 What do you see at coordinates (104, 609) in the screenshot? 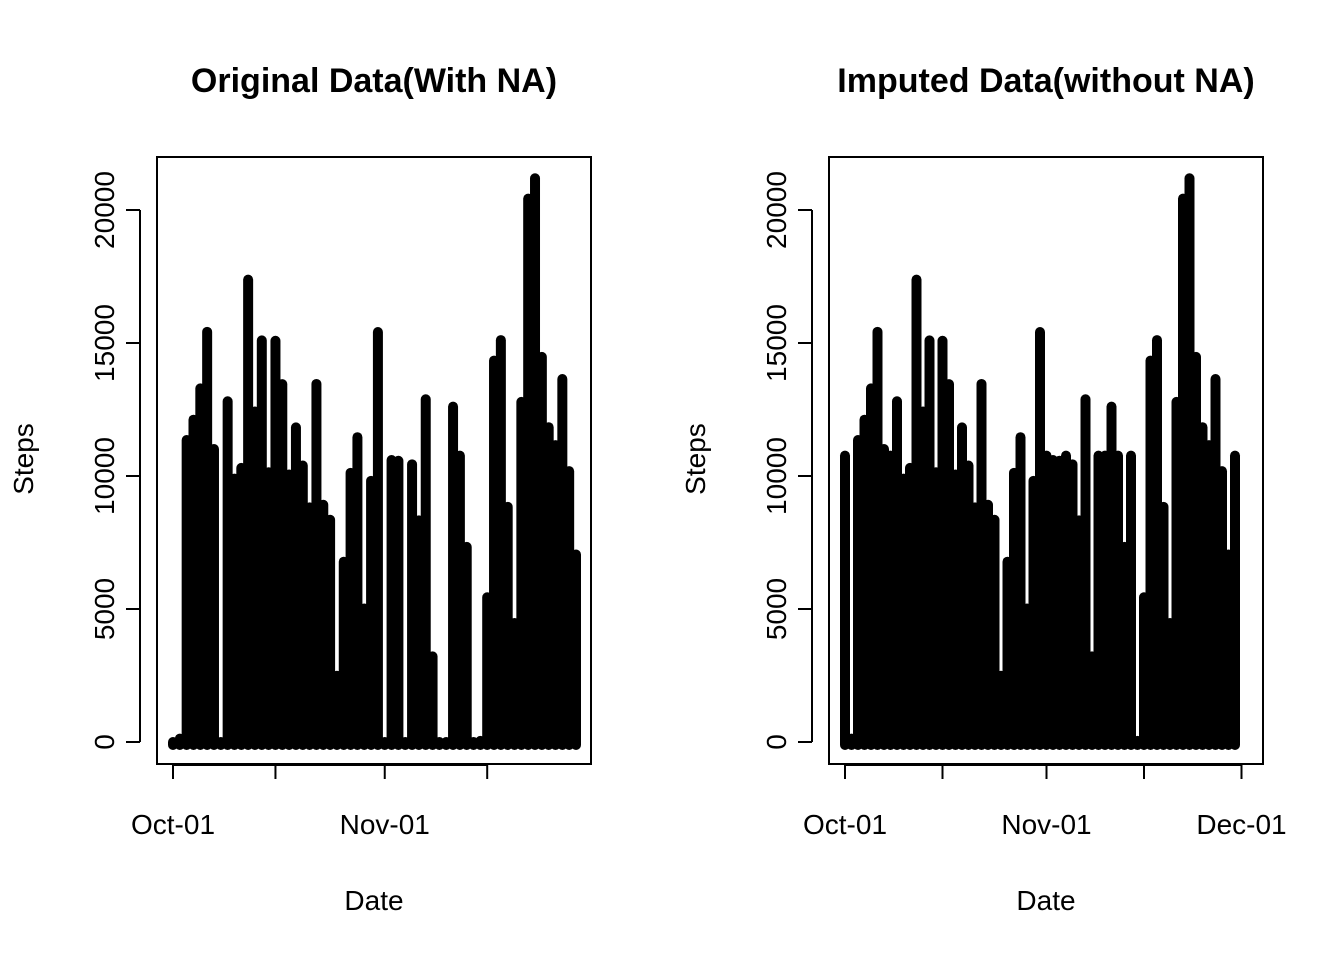
I see `y-tick-label-1-5000: 5000` at bounding box center [104, 609].